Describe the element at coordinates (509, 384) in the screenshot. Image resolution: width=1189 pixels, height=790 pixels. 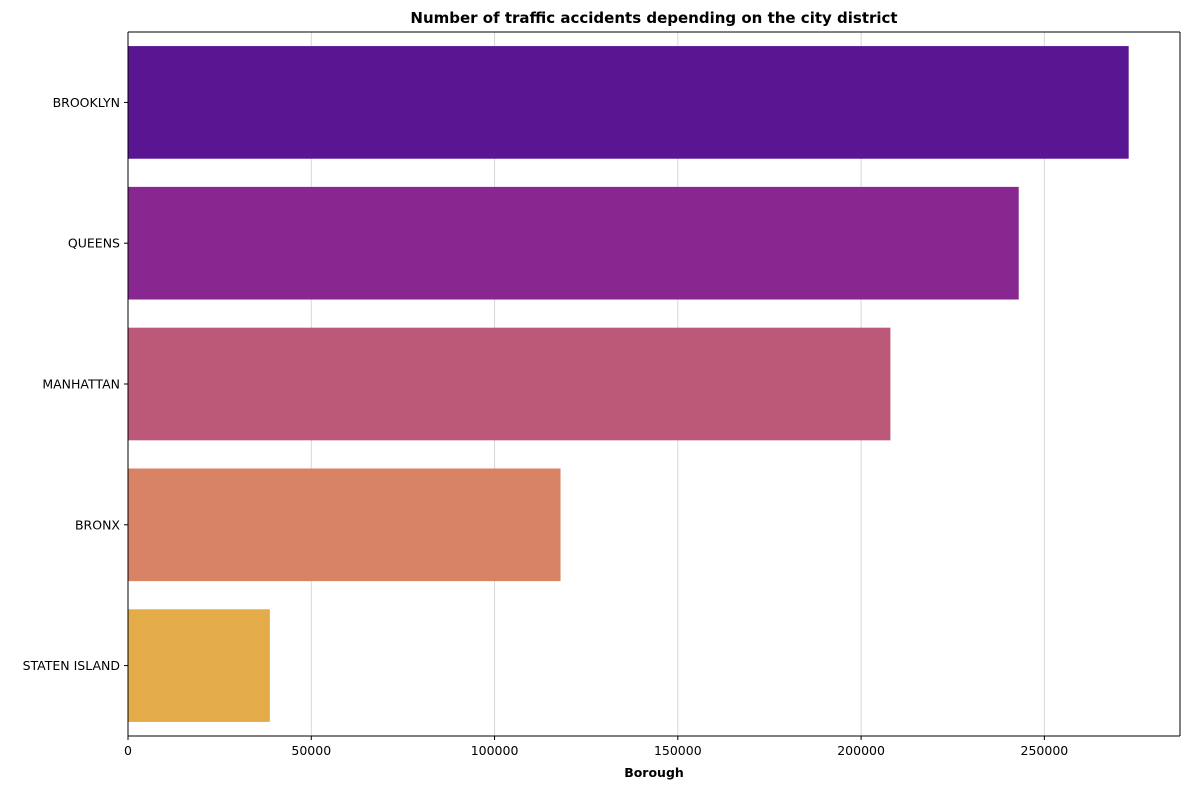
I see `bar-manhattan` at that location.